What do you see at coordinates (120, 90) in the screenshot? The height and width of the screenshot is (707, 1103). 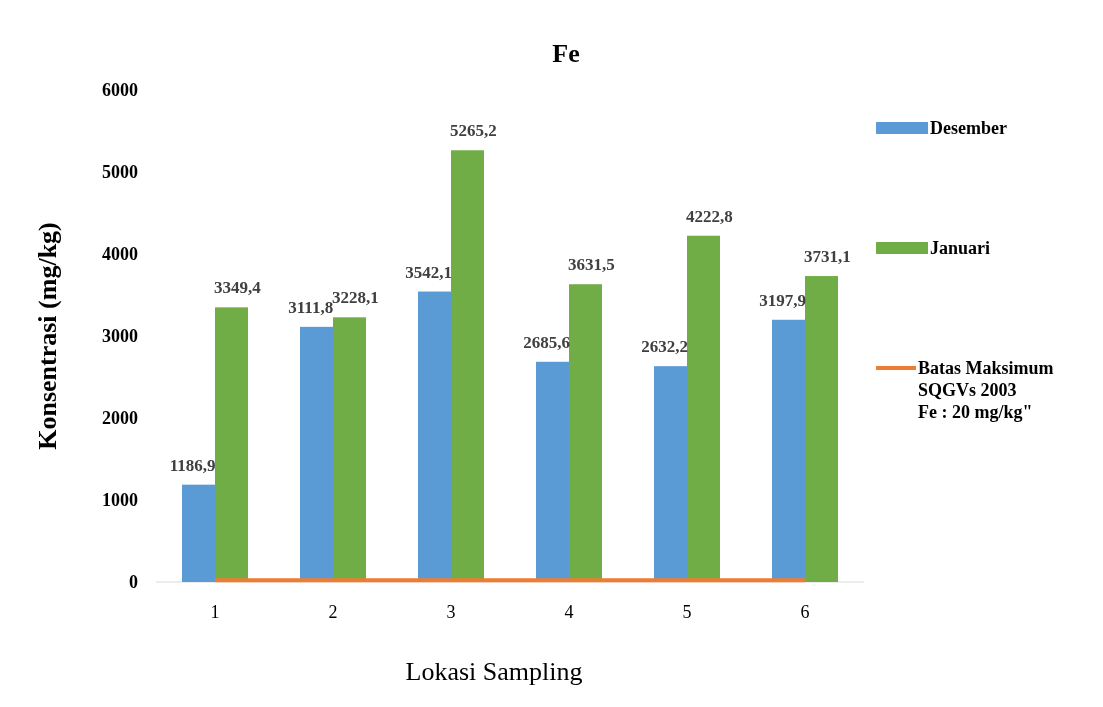 I see `y-tick-label: 6000` at bounding box center [120, 90].